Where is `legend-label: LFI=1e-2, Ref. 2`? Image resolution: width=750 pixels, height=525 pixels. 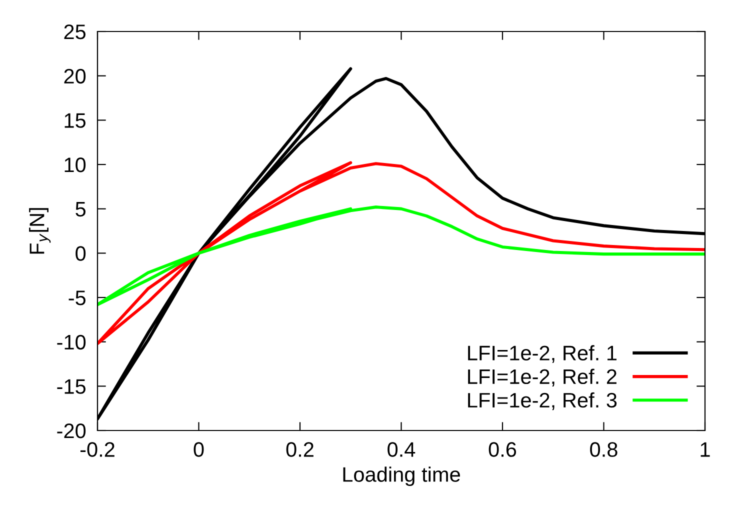
legend-label: LFI=1e-2, Ref. 2 is located at coordinates (542, 377).